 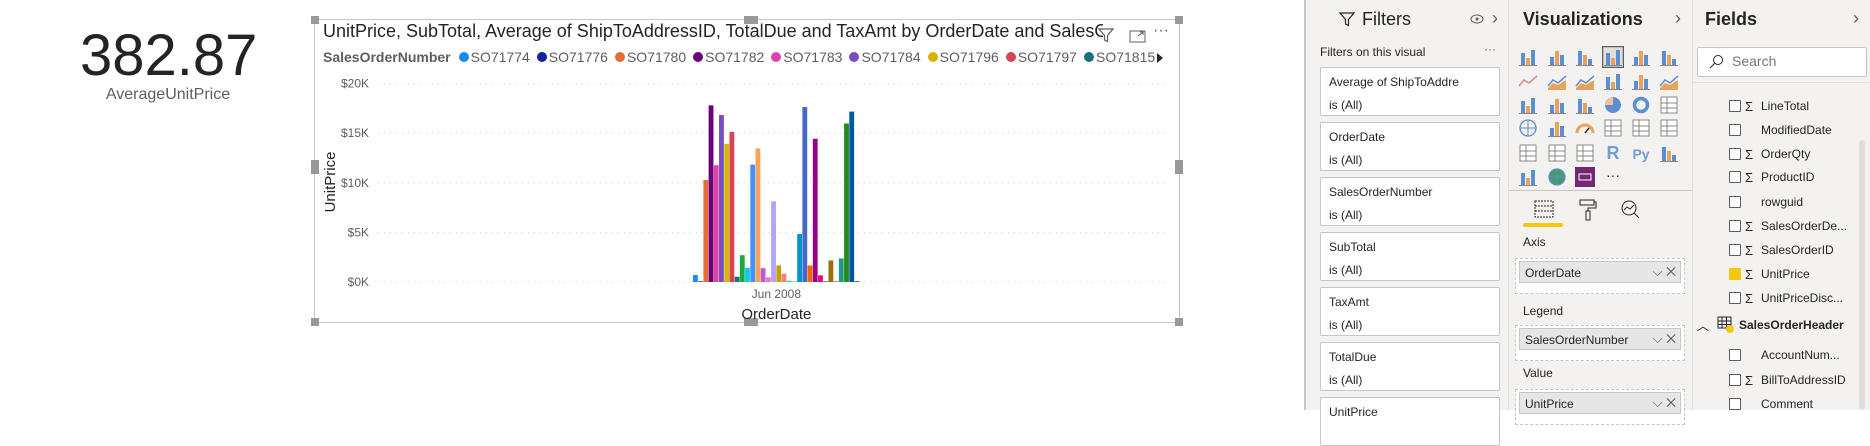 I want to click on custom-visual-visual-icon, so click(x=1585, y=177).